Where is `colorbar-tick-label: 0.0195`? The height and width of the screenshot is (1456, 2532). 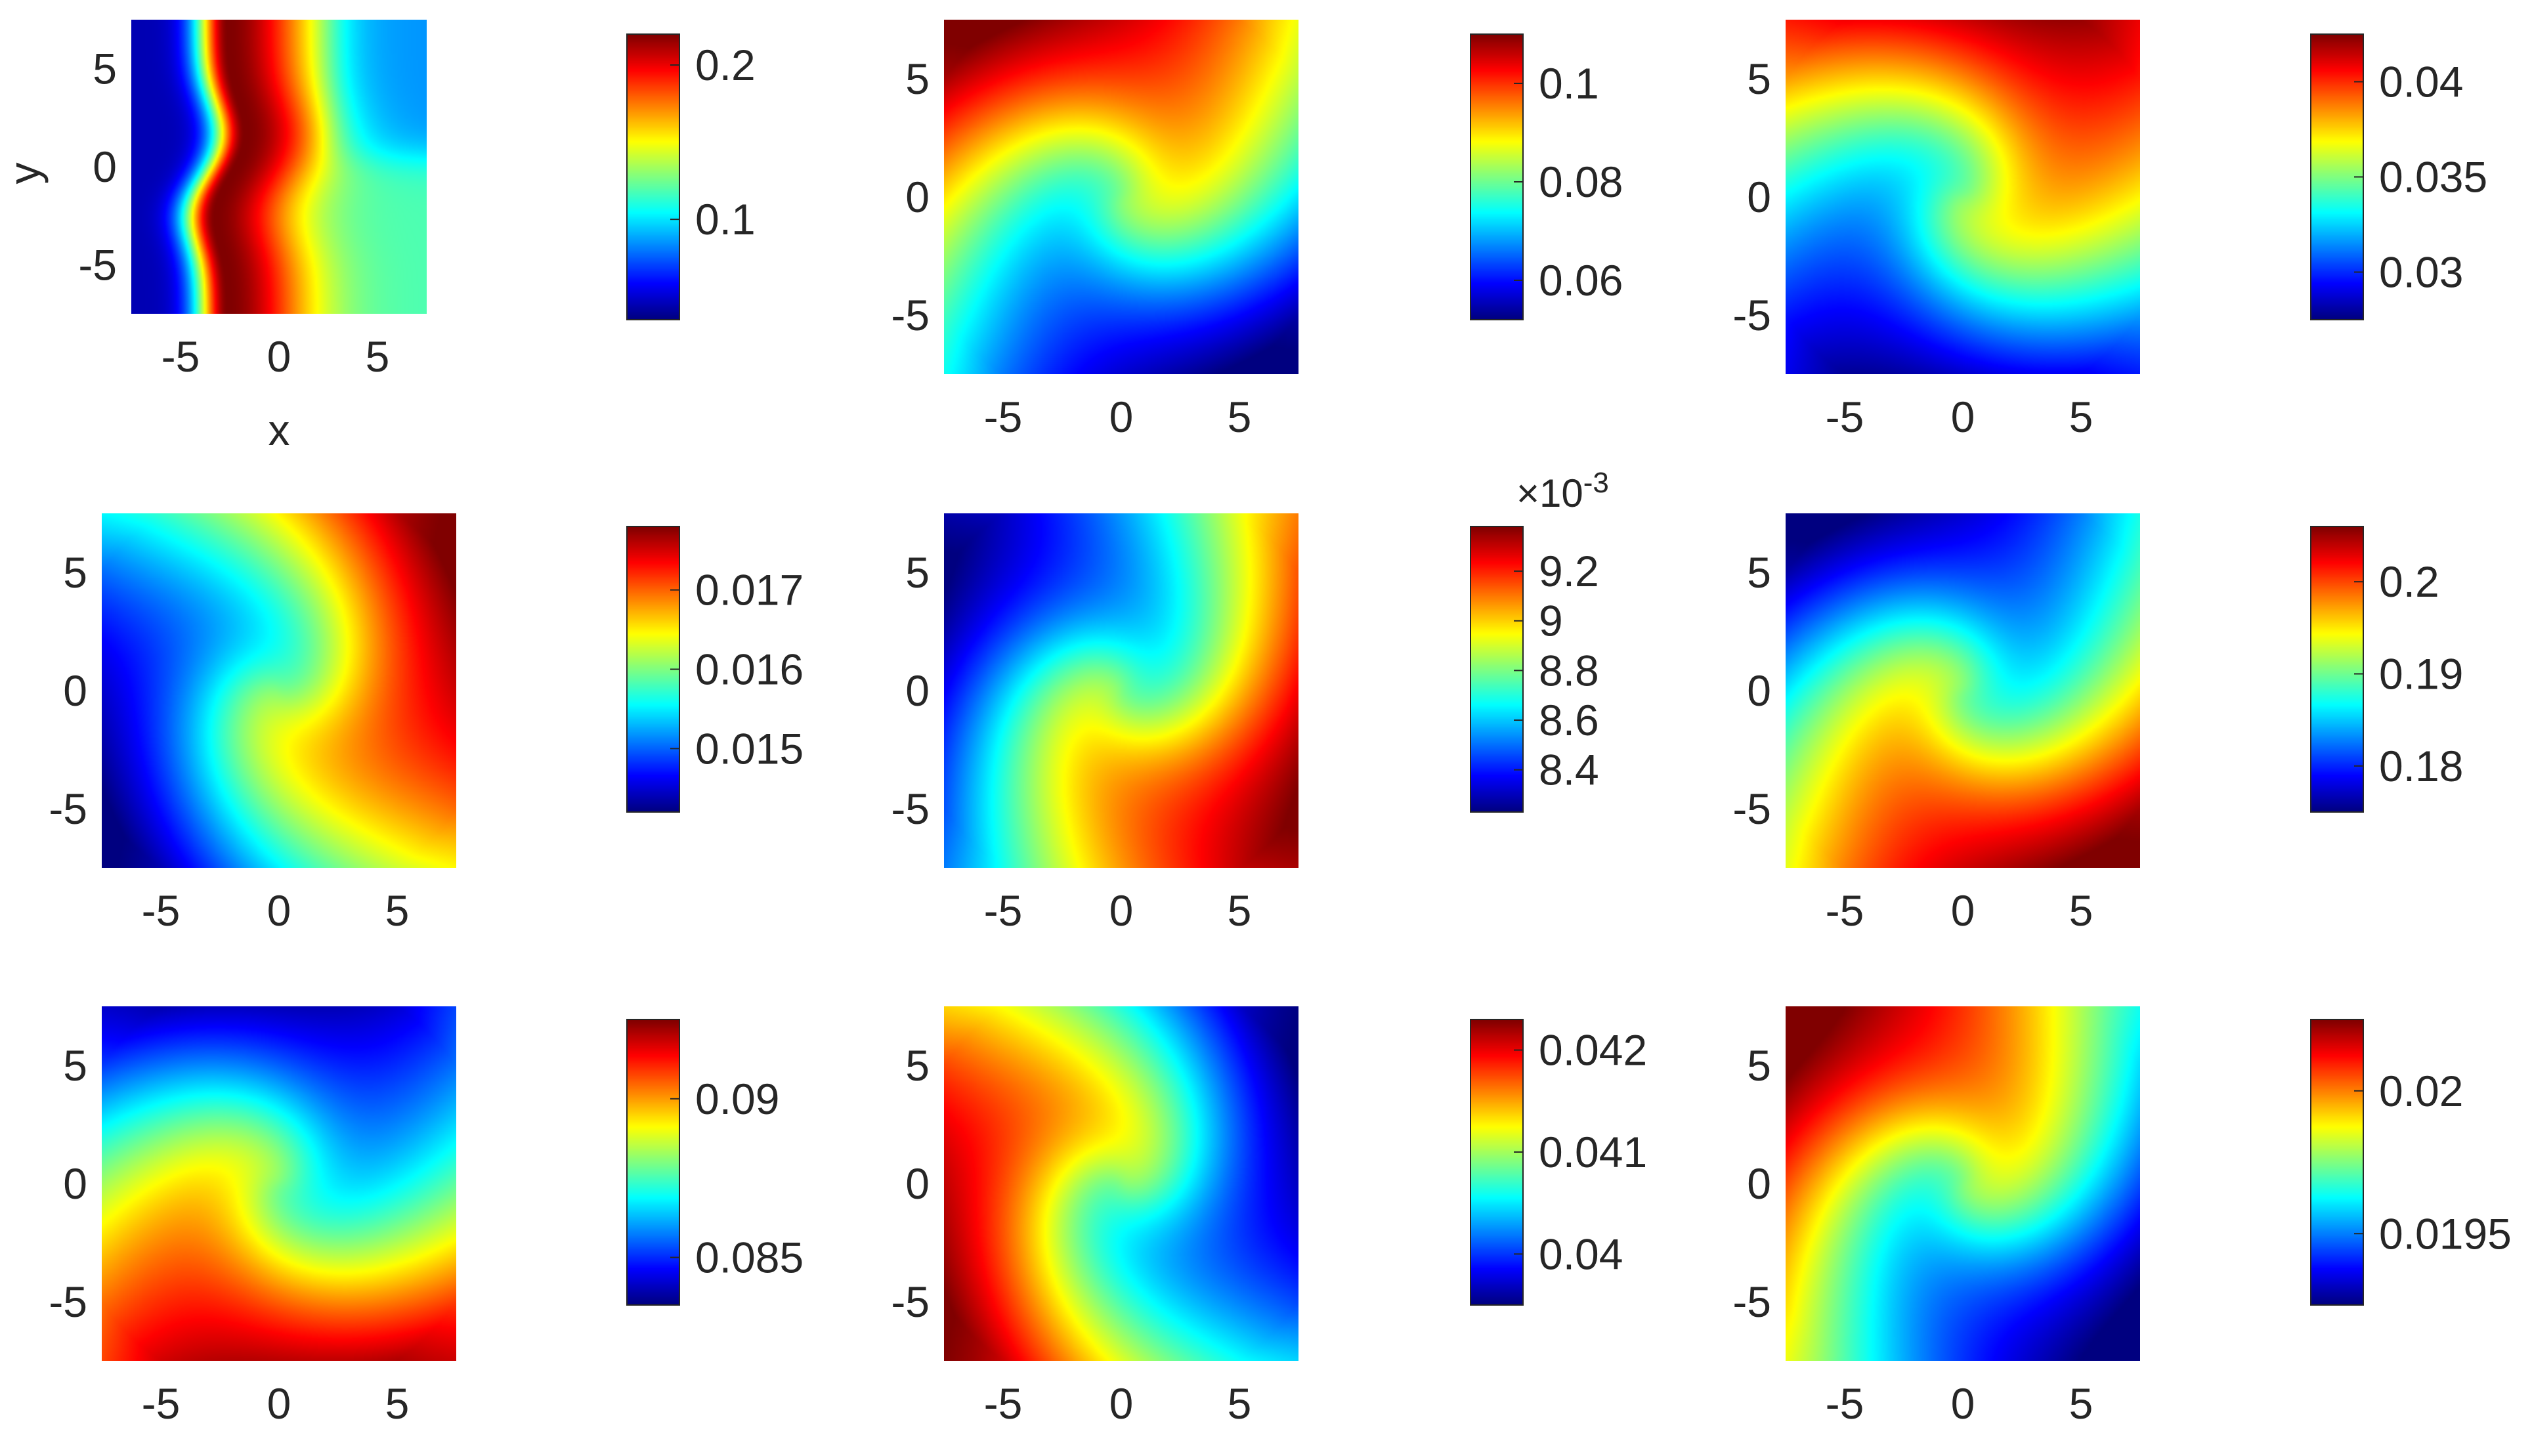
colorbar-tick-label: 0.0195 is located at coordinates (2445, 1233).